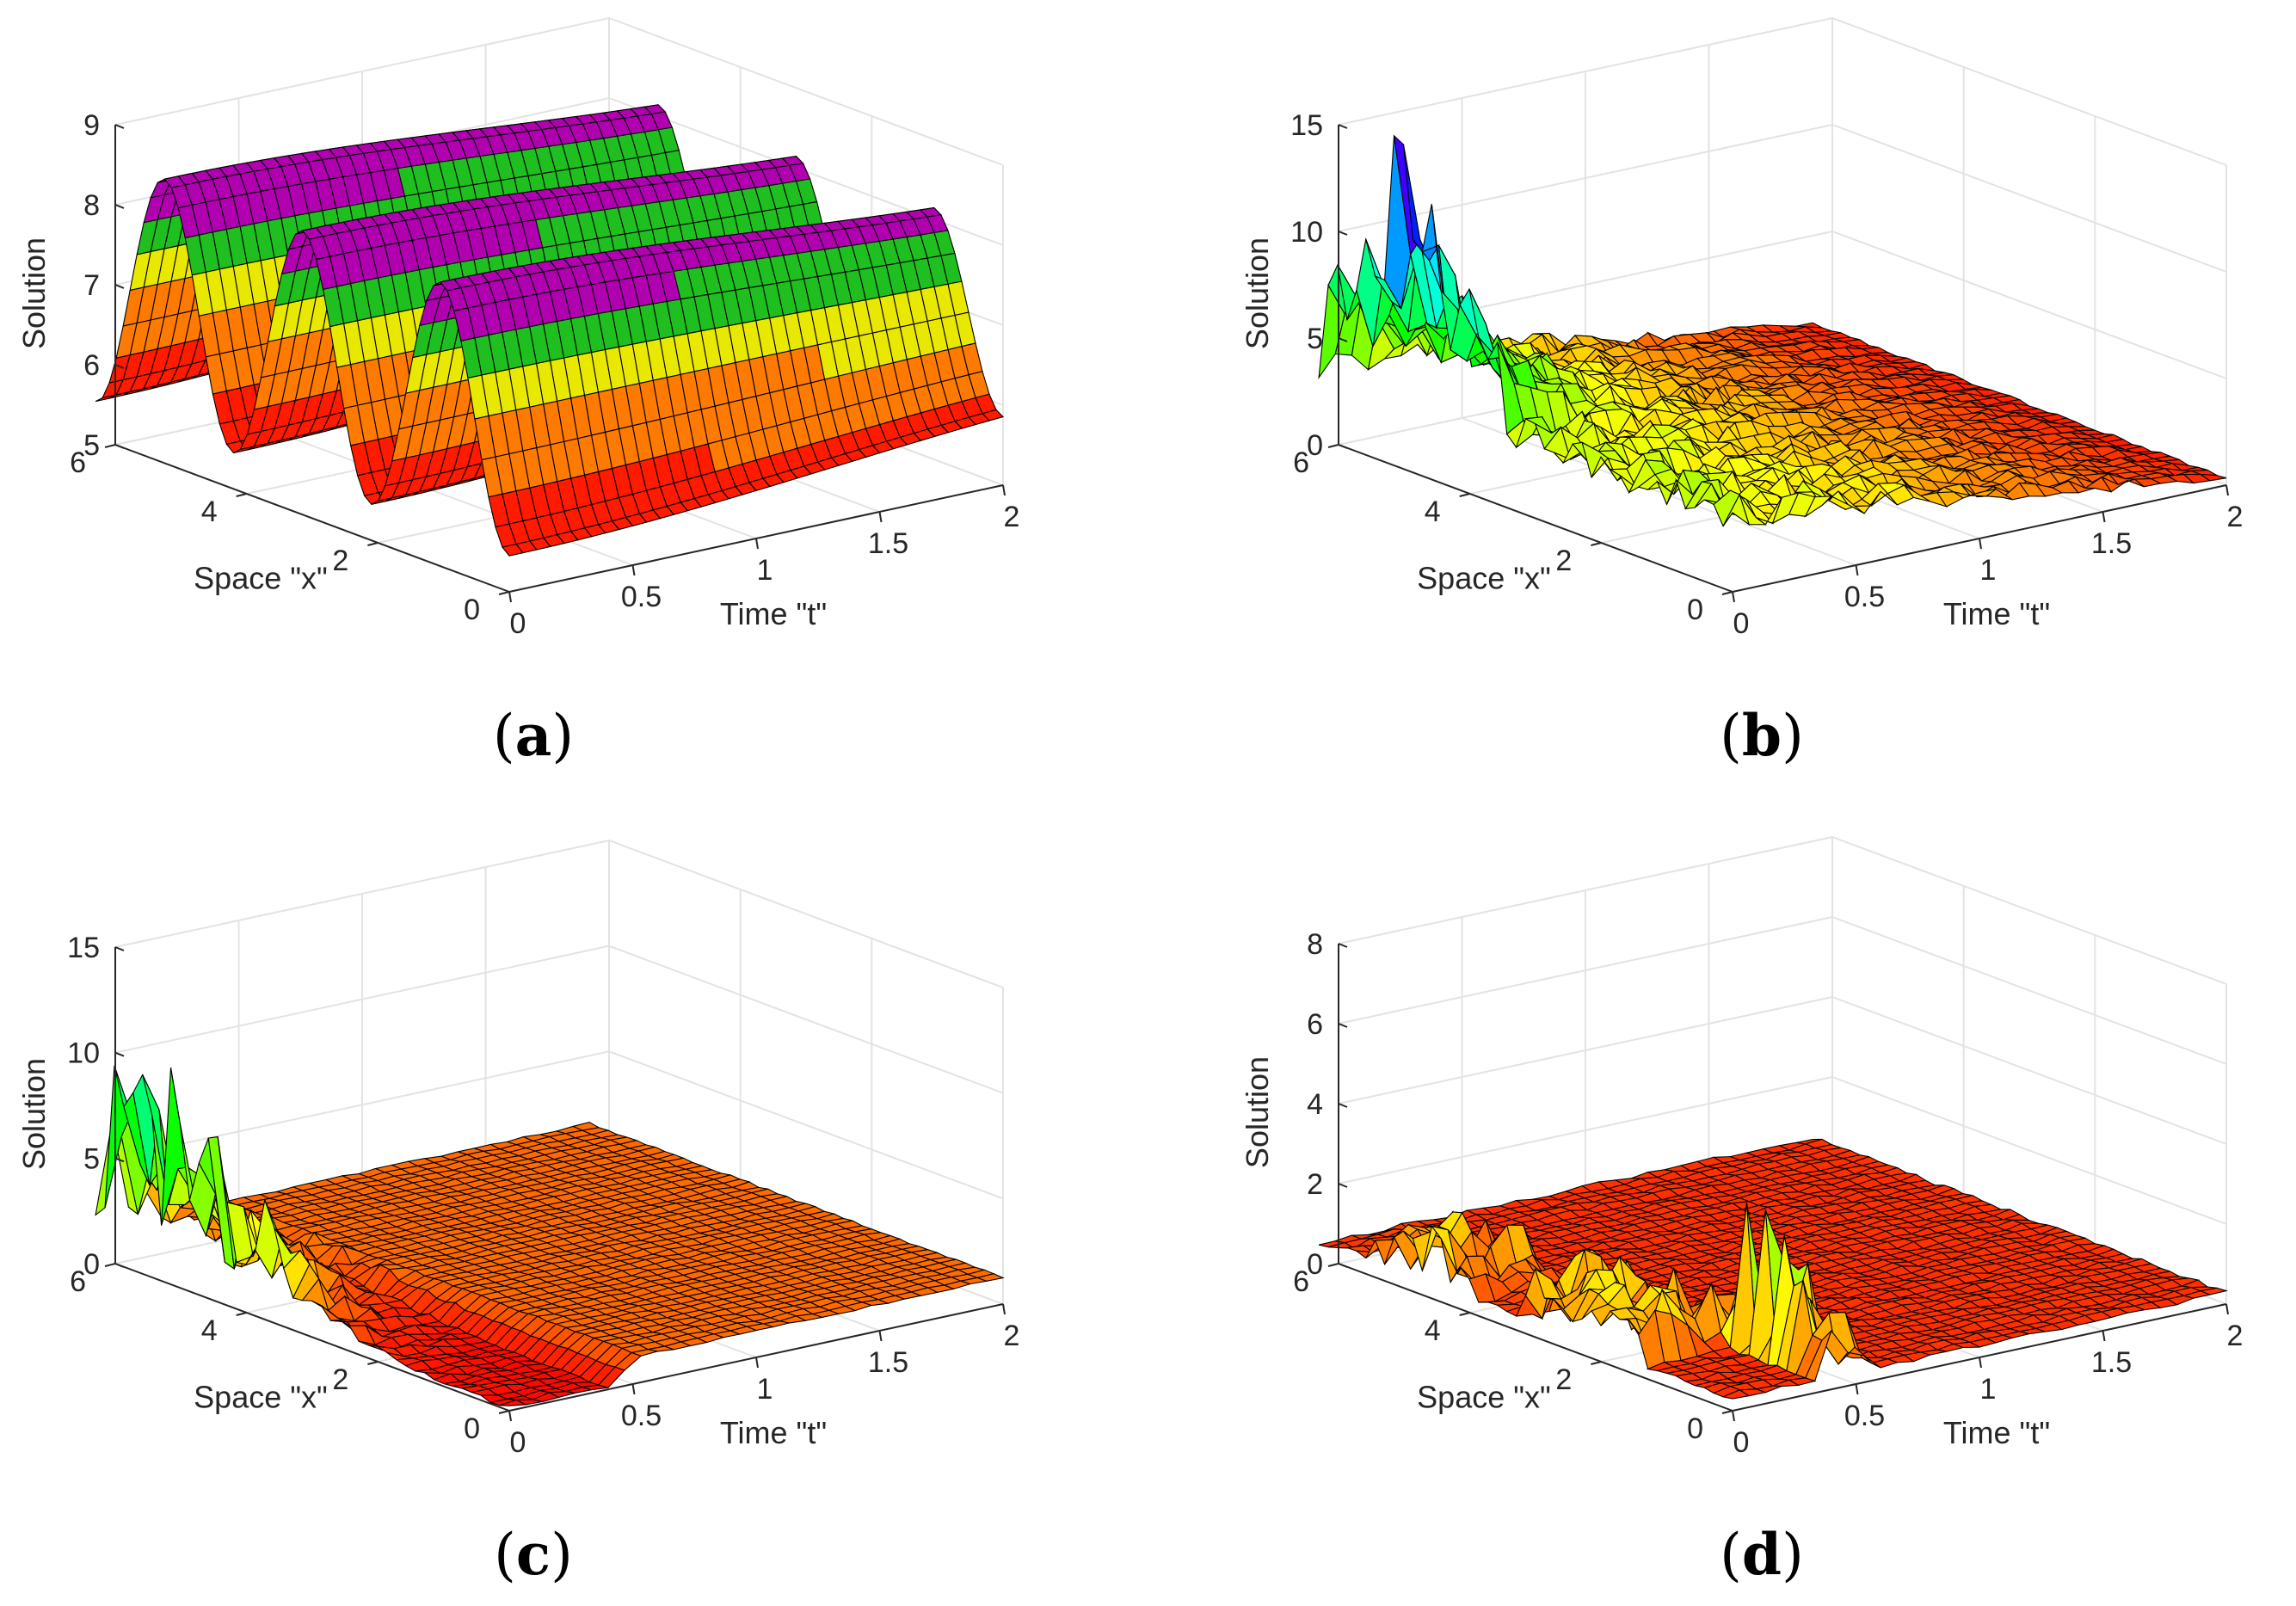 The width and height of the screenshot is (2296, 1606). What do you see at coordinates (533, 735) in the screenshot?
I see `panel-label: (a)` at bounding box center [533, 735].